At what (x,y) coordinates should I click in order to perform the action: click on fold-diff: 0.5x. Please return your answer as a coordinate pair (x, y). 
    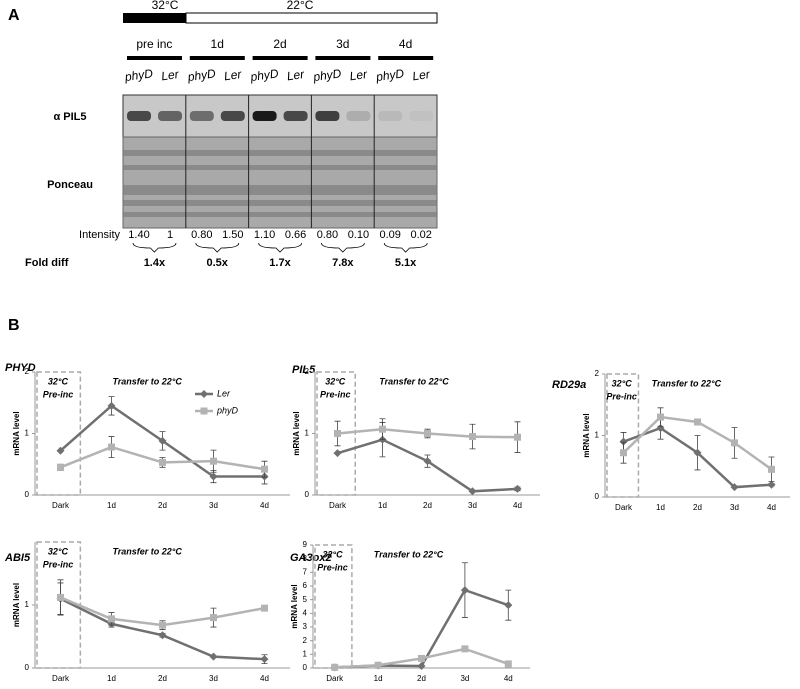
    Looking at the image, I should click on (217, 263).